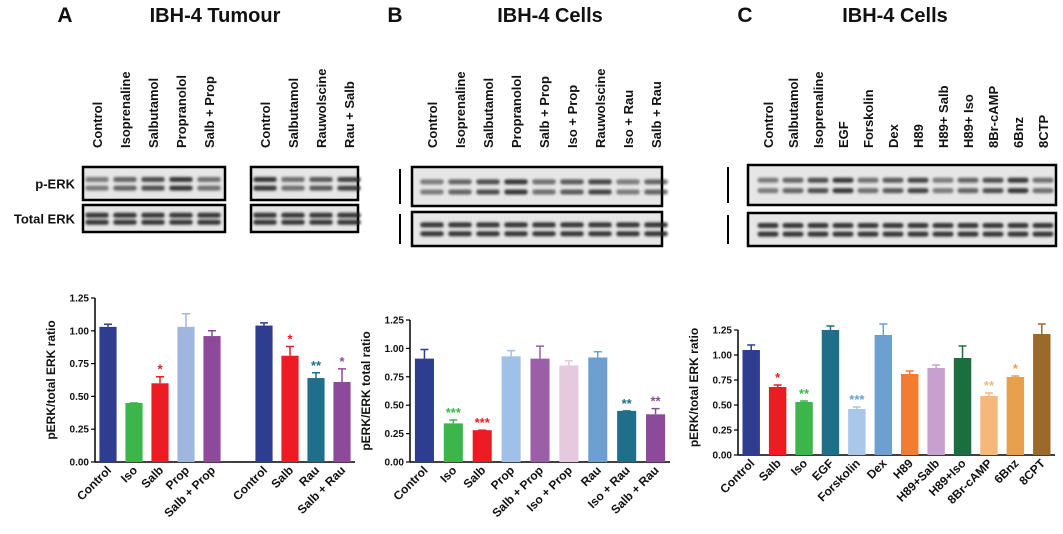  What do you see at coordinates (943, 116) in the screenshot?
I see `lane-label: H89+ Salb` at bounding box center [943, 116].